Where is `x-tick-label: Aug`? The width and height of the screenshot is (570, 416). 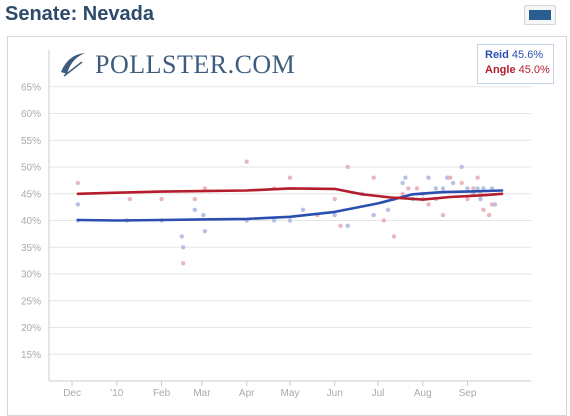
x-tick-label: Aug is located at coordinates (423, 393).